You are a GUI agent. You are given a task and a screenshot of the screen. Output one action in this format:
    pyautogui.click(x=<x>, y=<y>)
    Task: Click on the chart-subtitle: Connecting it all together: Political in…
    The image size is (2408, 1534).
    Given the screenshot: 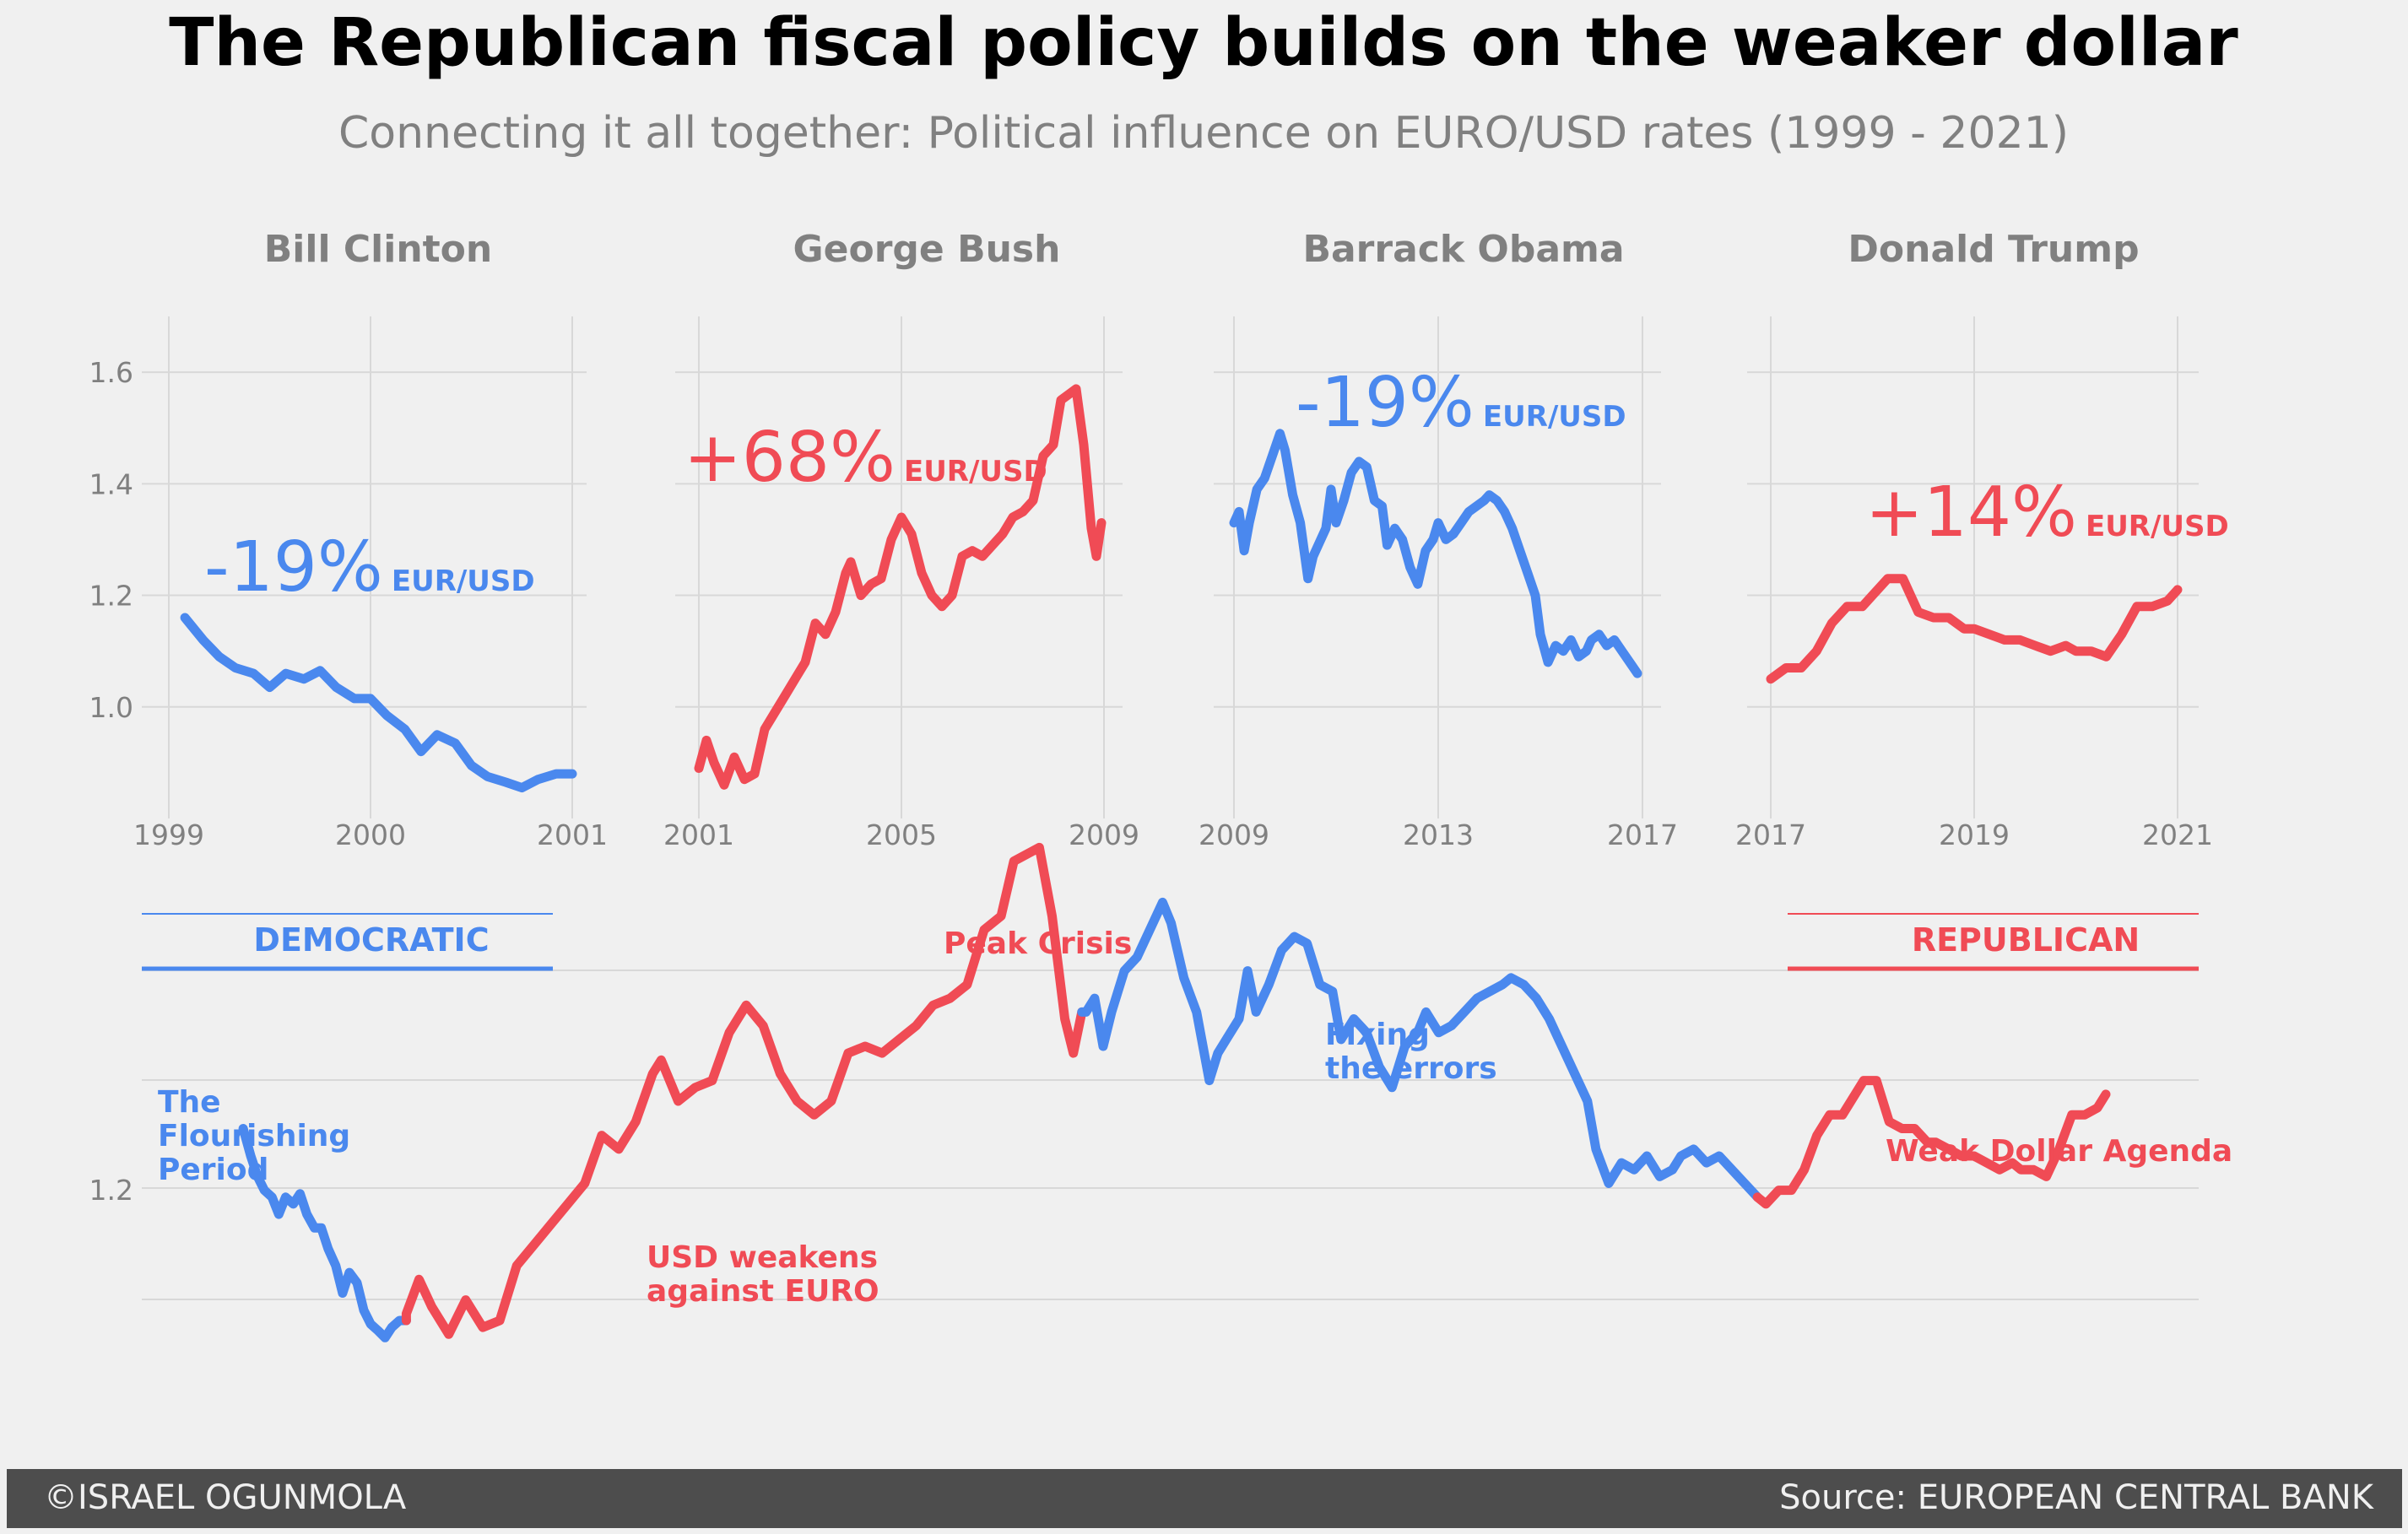 What is the action you would take?
    pyautogui.click(x=1203, y=134)
    